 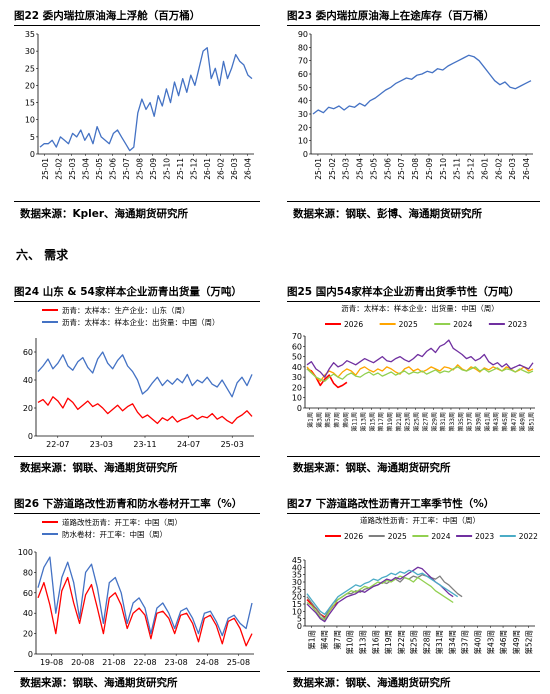 What do you see at coordinates (114, 534) in the screenshot?
I see `legend-label: 防水卷材：开工率：中国（周）` at bounding box center [114, 534].